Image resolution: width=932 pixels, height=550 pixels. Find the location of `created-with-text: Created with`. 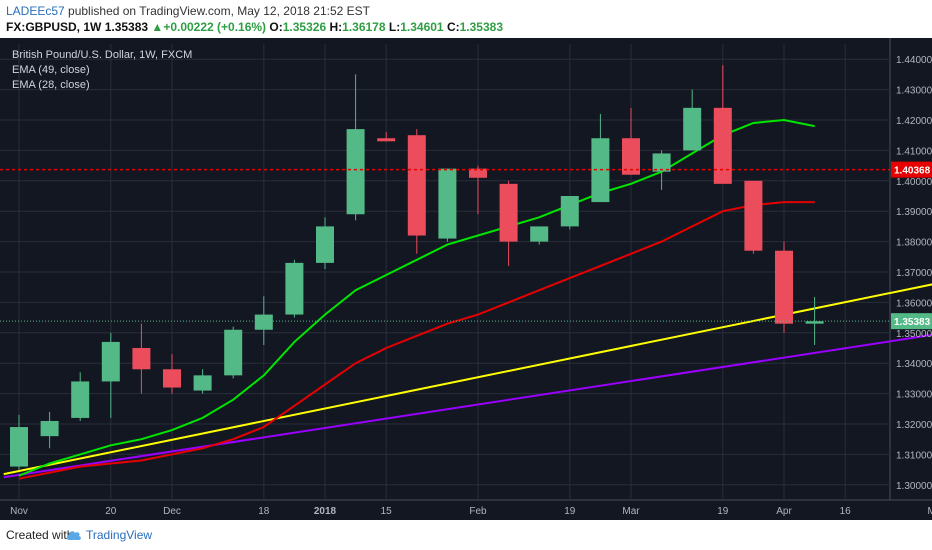

created-with-text: Created with is located at coordinates (40, 535).